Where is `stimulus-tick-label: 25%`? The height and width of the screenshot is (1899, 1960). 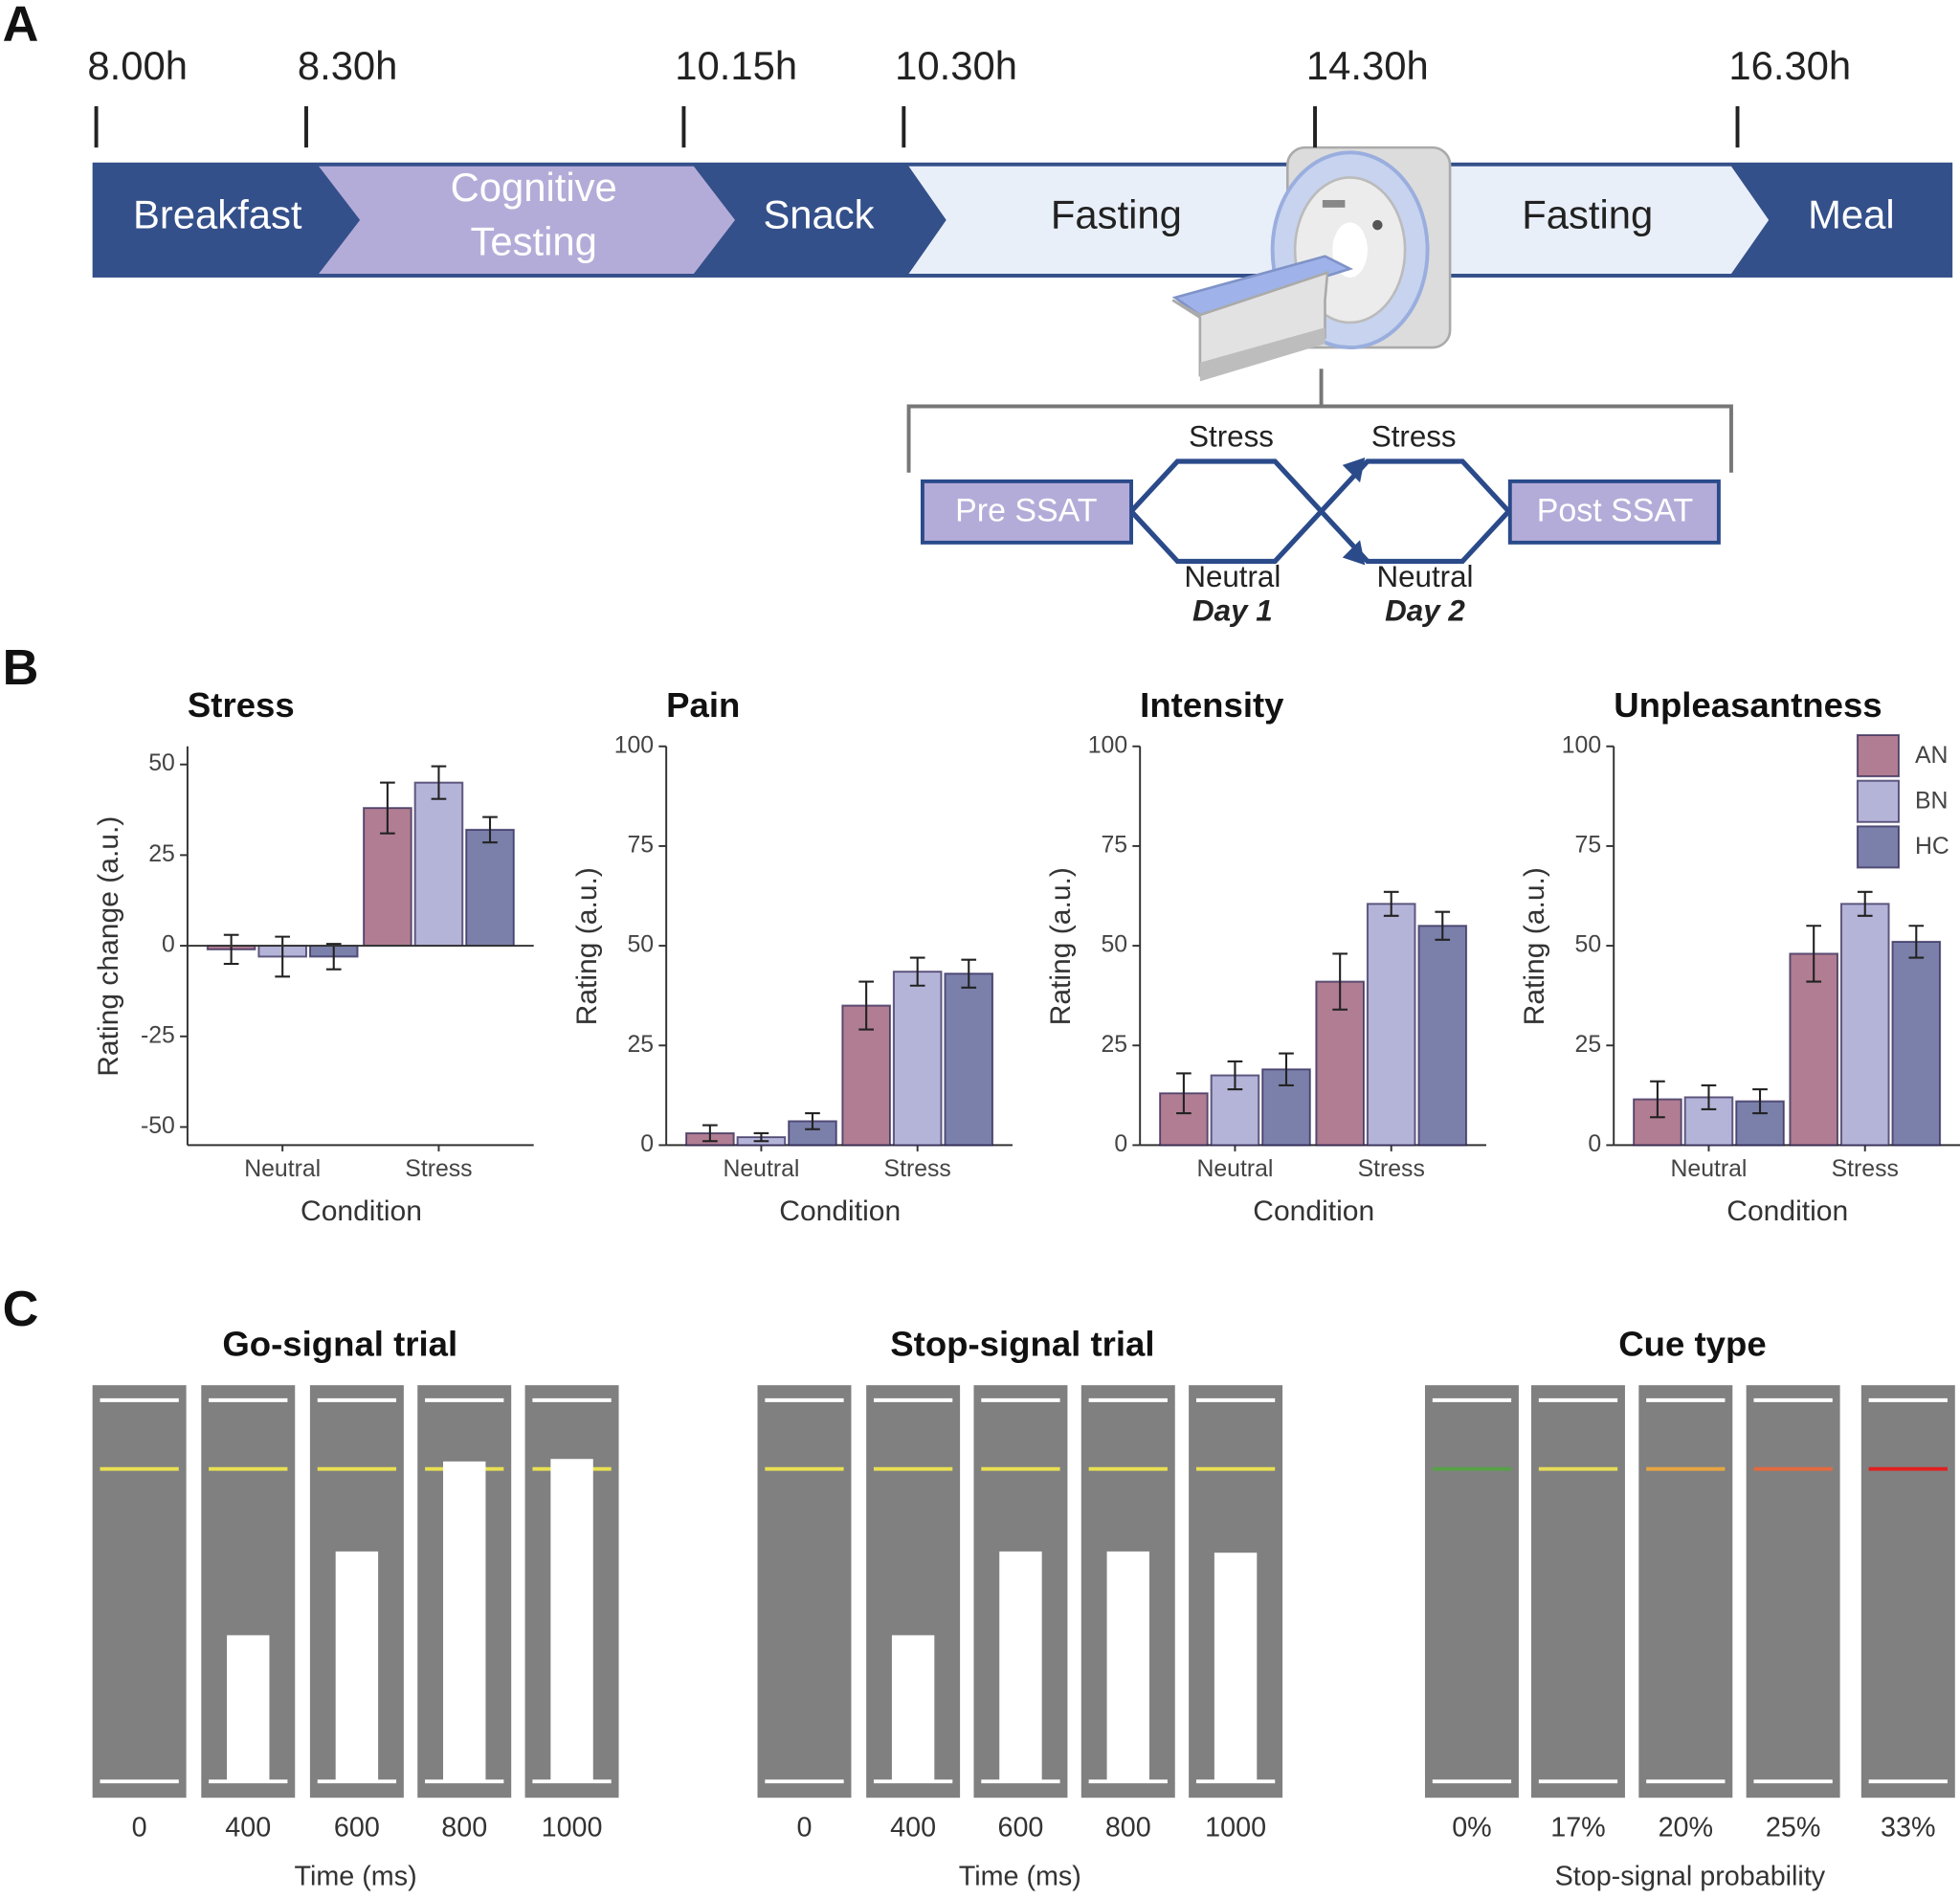
stimulus-tick-label: 25% is located at coordinates (1793, 1827).